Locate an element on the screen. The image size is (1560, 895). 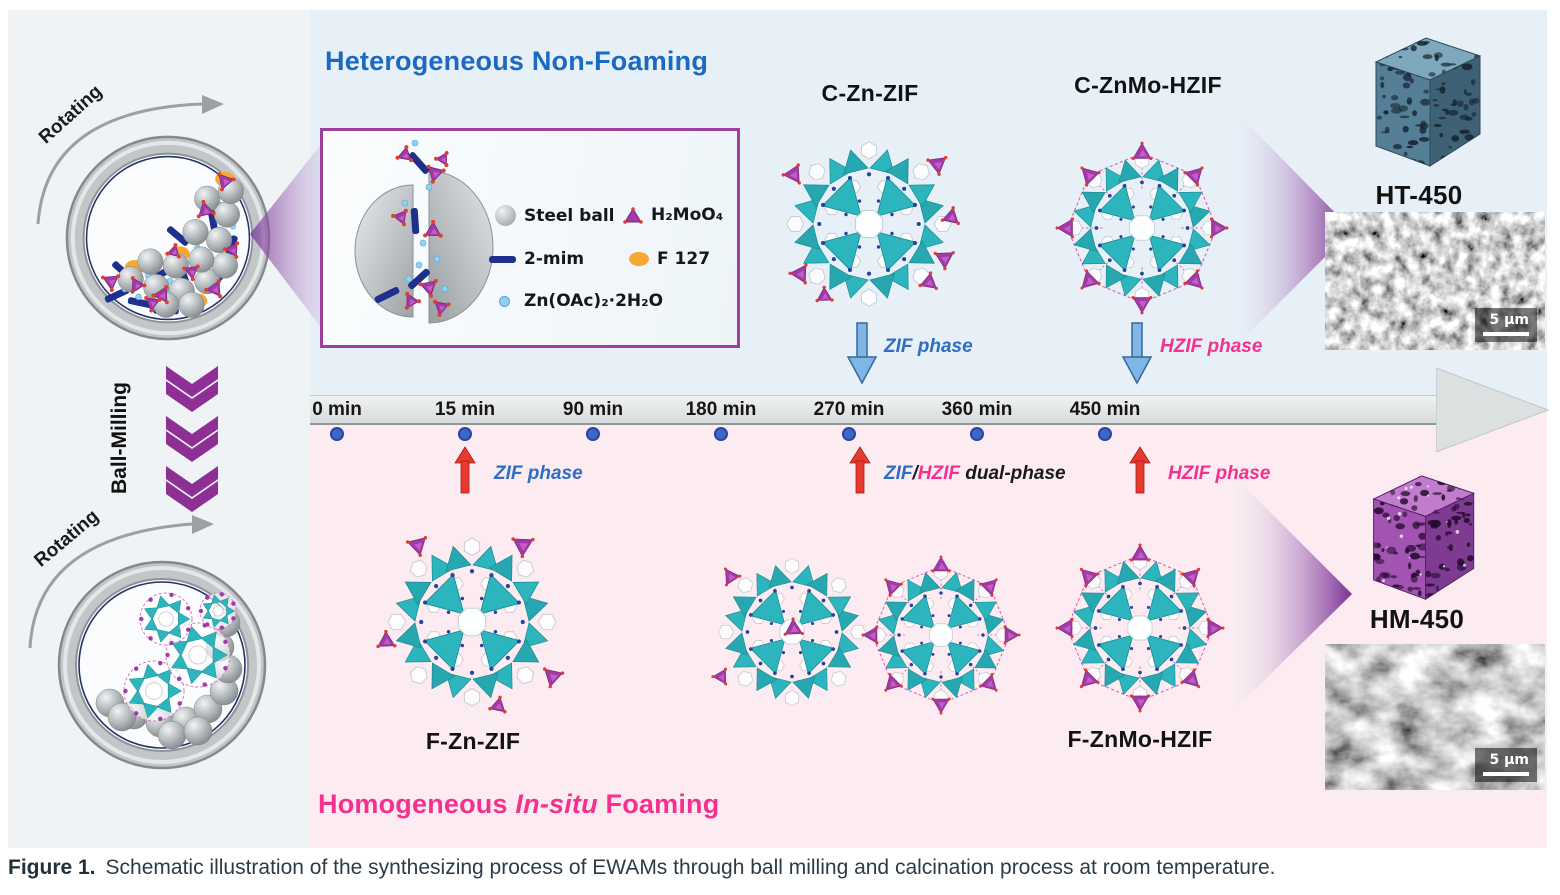
legend-item-zn-acetate: Zn(OAc)₂·2H₂O is located at coordinates (578, 301).